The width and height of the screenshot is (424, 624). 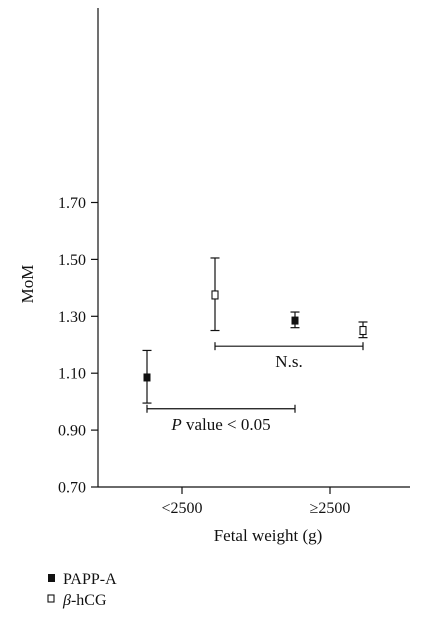 I want to click on y-axis-title: MoM, so click(x=27, y=284).